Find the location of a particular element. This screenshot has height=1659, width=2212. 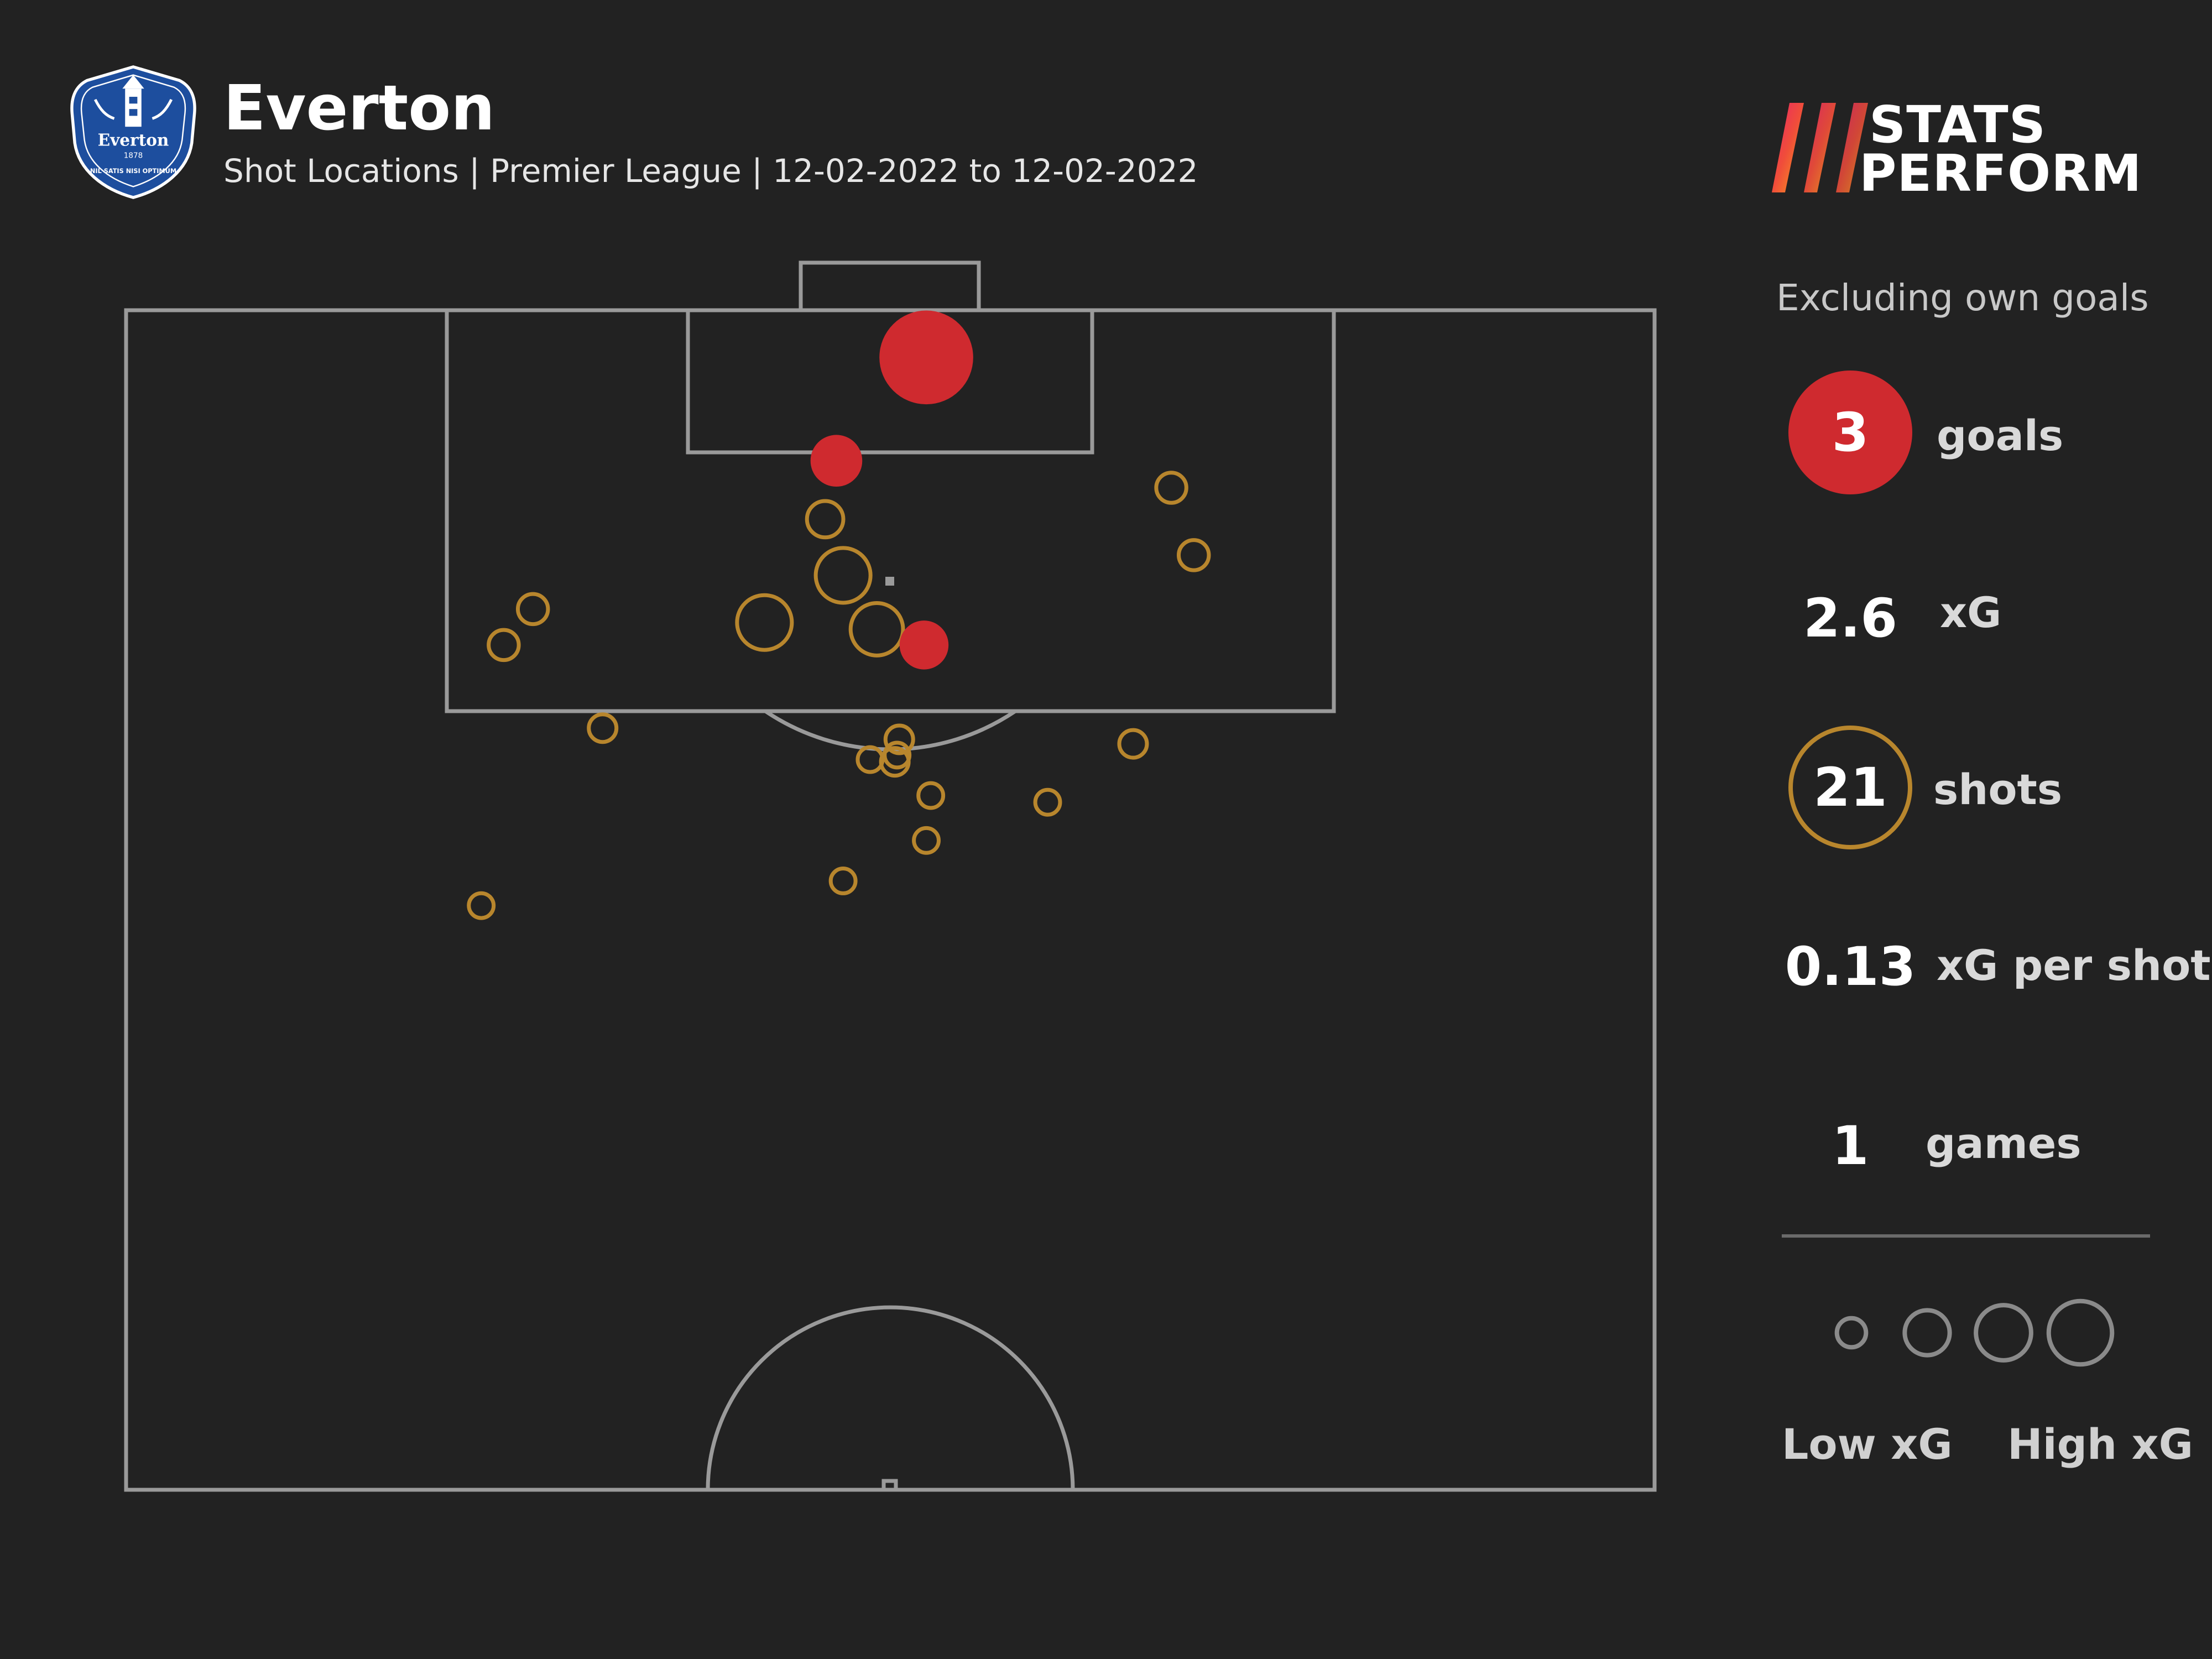

goal is located at coordinates (890, 286).